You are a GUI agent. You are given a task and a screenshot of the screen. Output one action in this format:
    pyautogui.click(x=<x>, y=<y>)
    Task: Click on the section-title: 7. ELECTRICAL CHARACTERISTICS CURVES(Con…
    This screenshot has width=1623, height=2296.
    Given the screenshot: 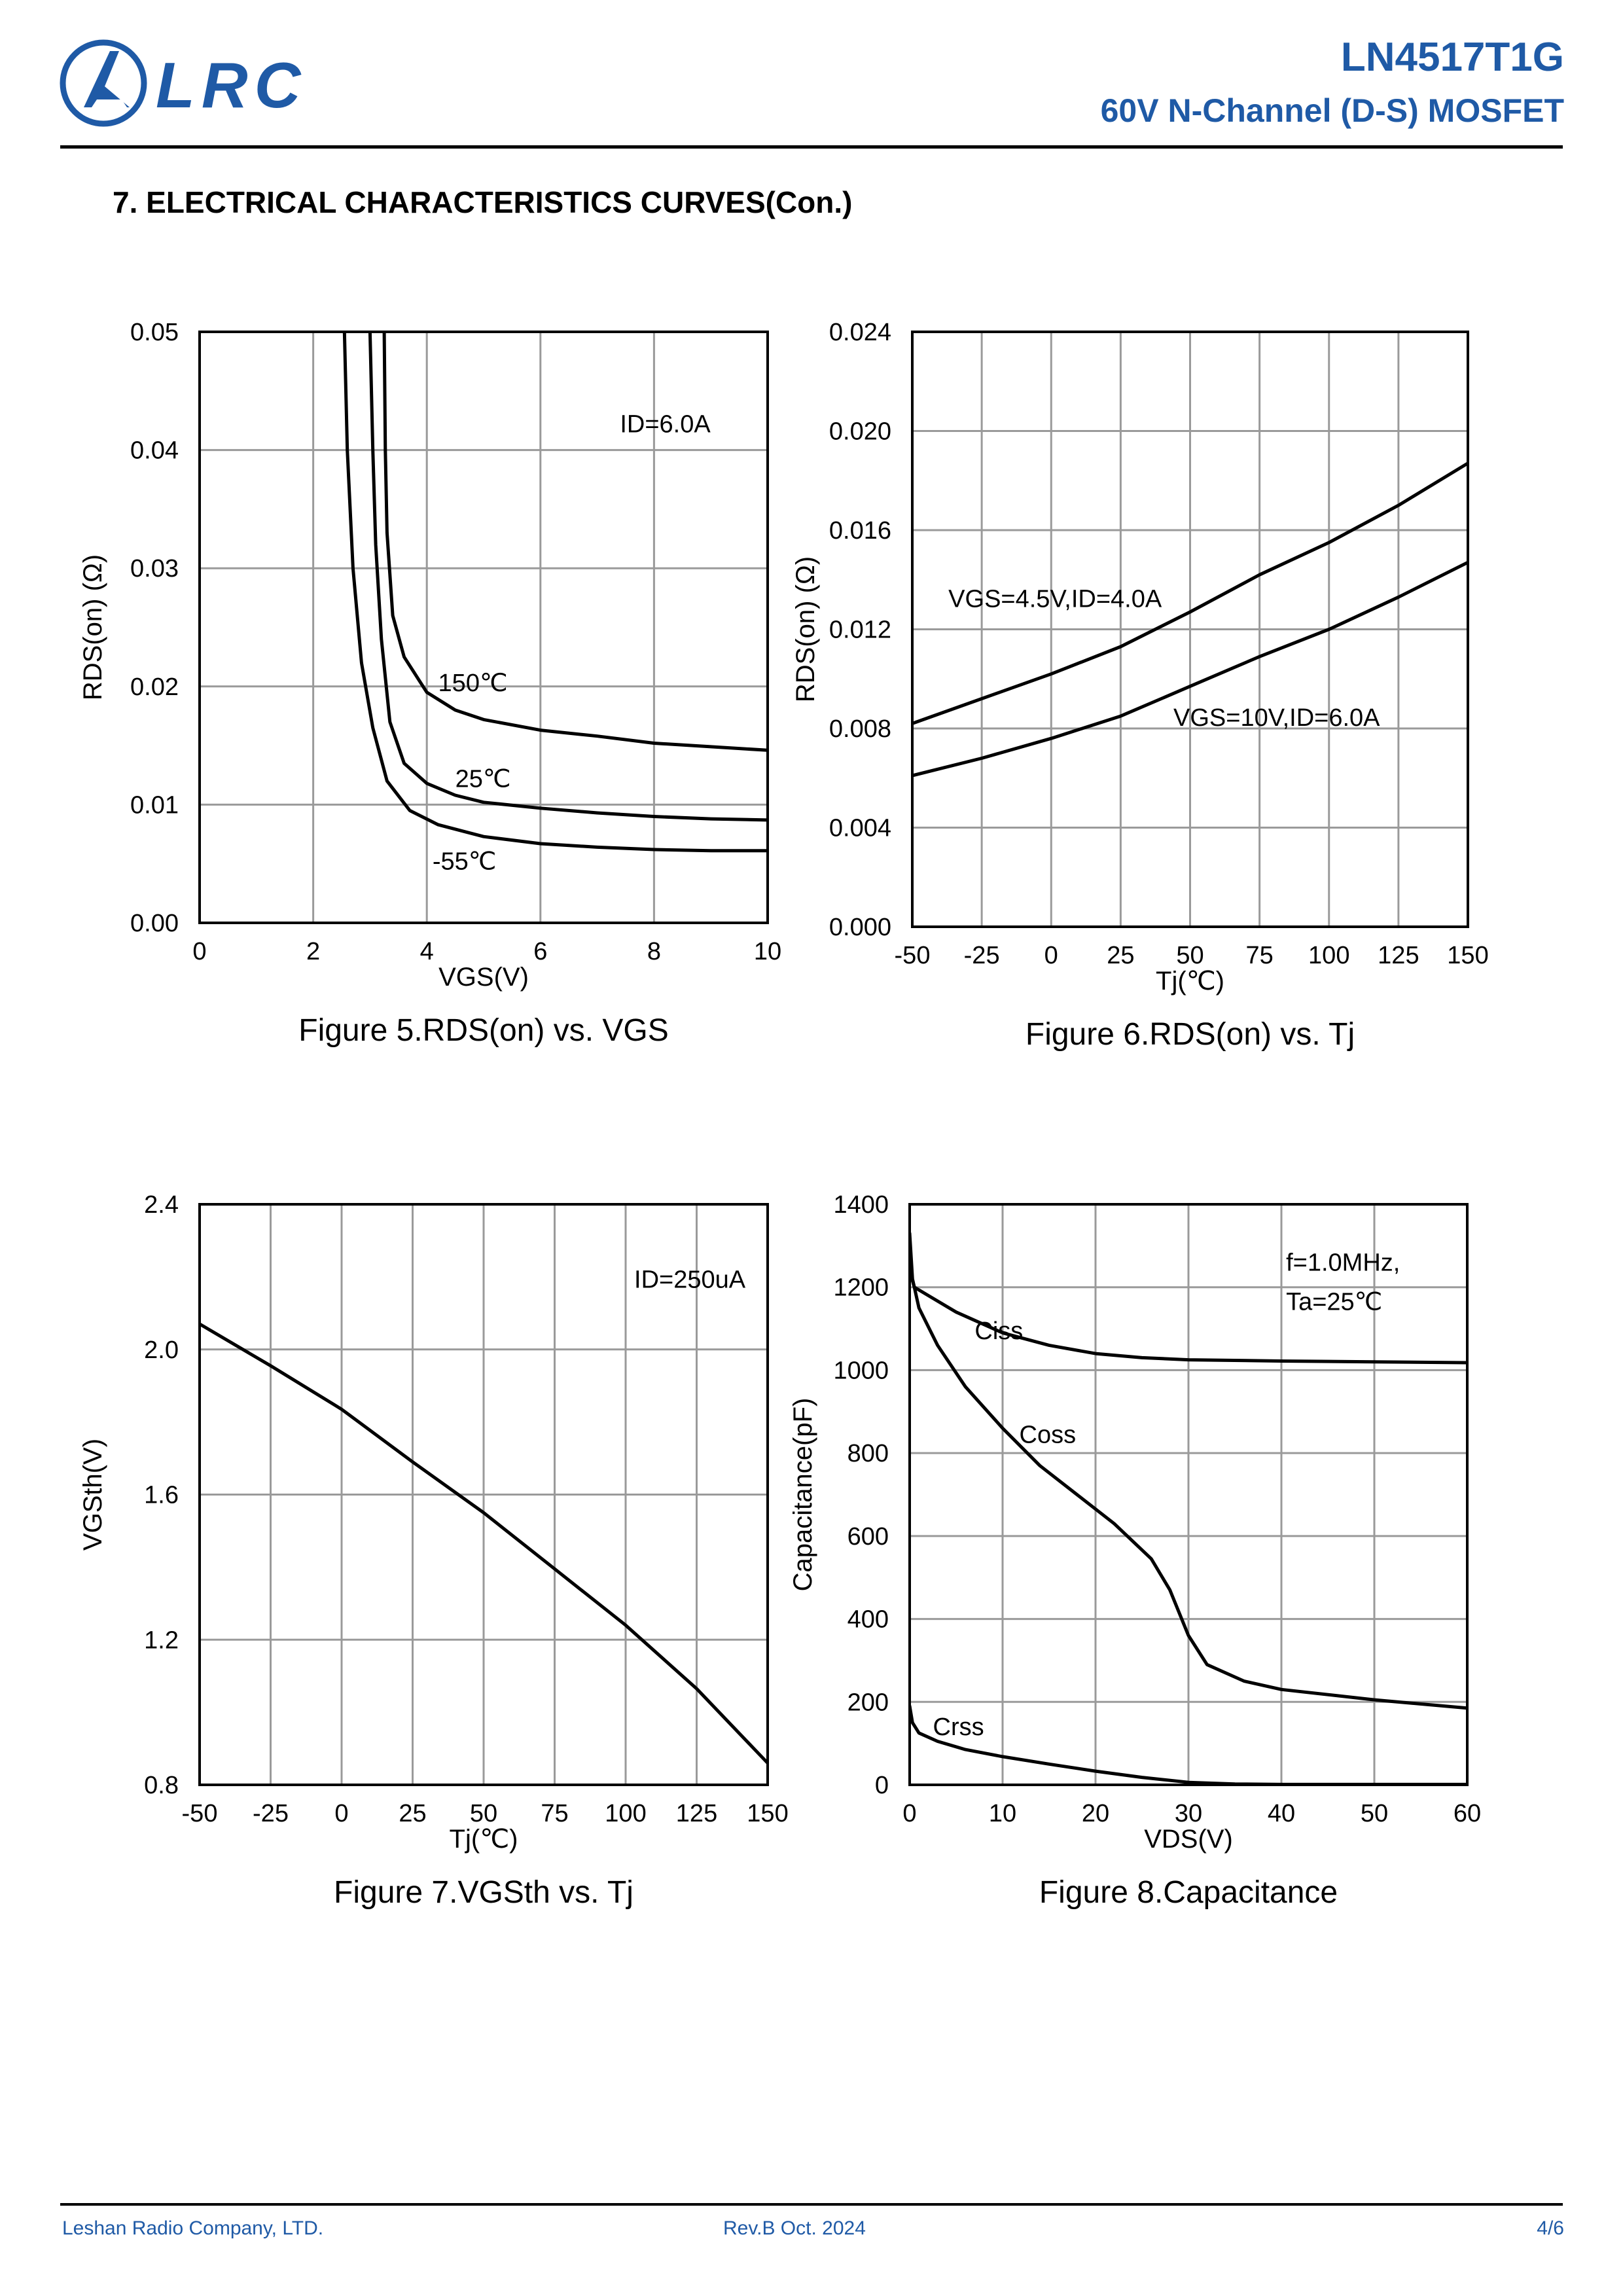 What is the action you would take?
    pyautogui.click(x=483, y=202)
    